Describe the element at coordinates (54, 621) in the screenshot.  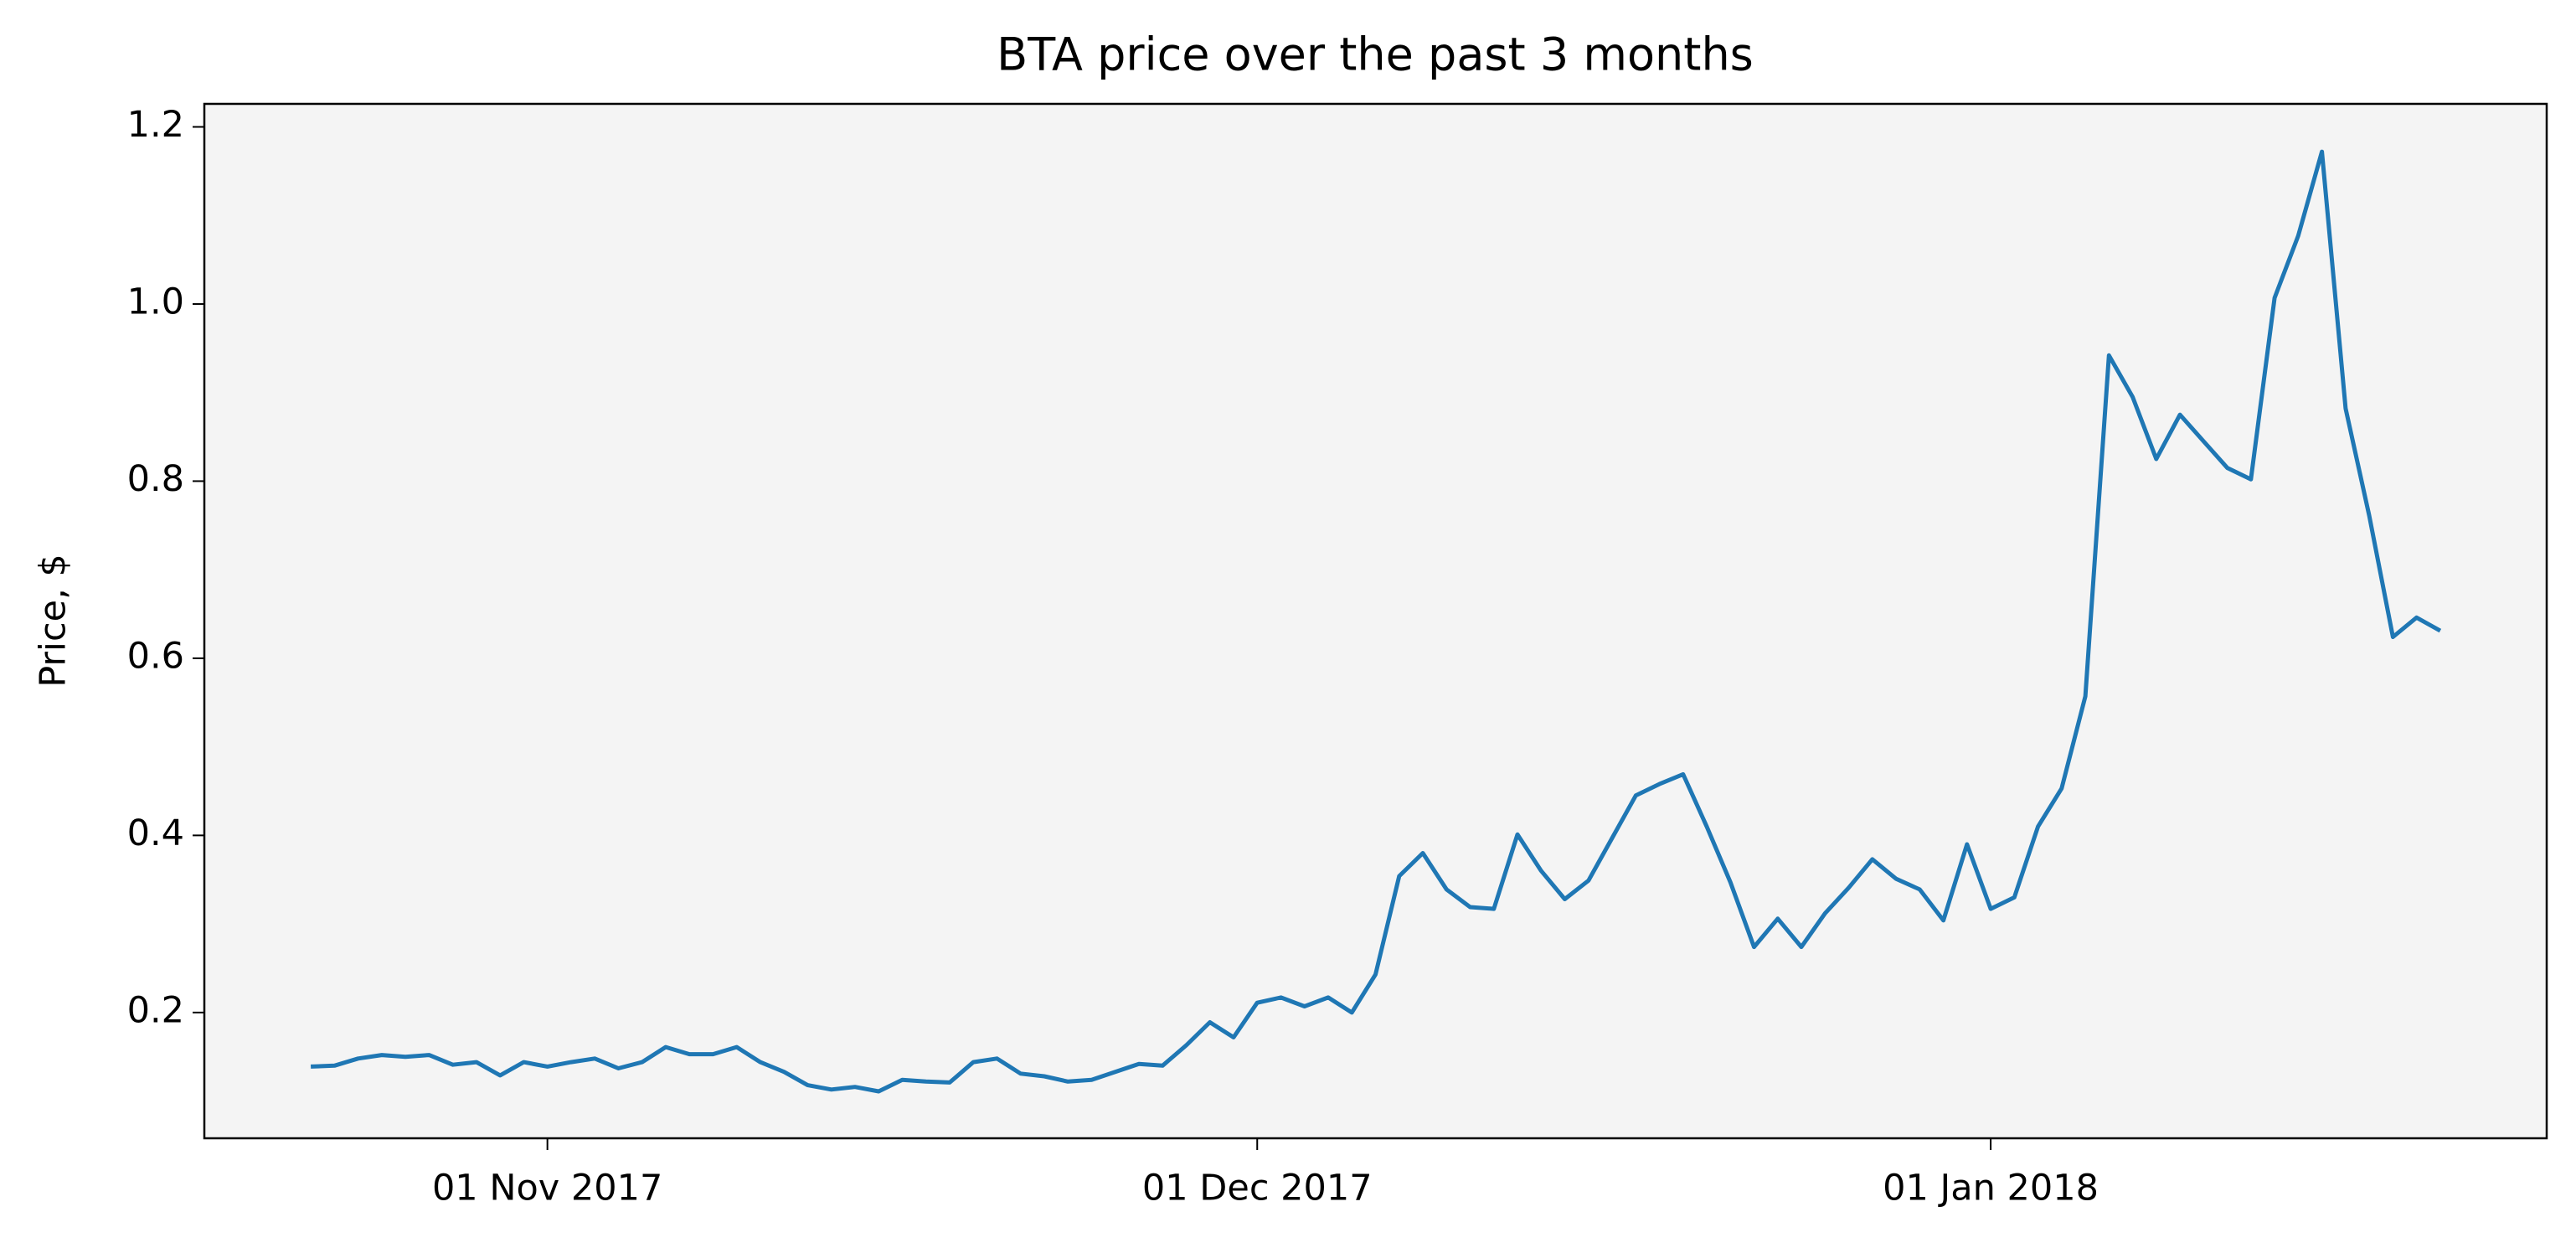
I see `y-axis-label: Price, $` at that location.